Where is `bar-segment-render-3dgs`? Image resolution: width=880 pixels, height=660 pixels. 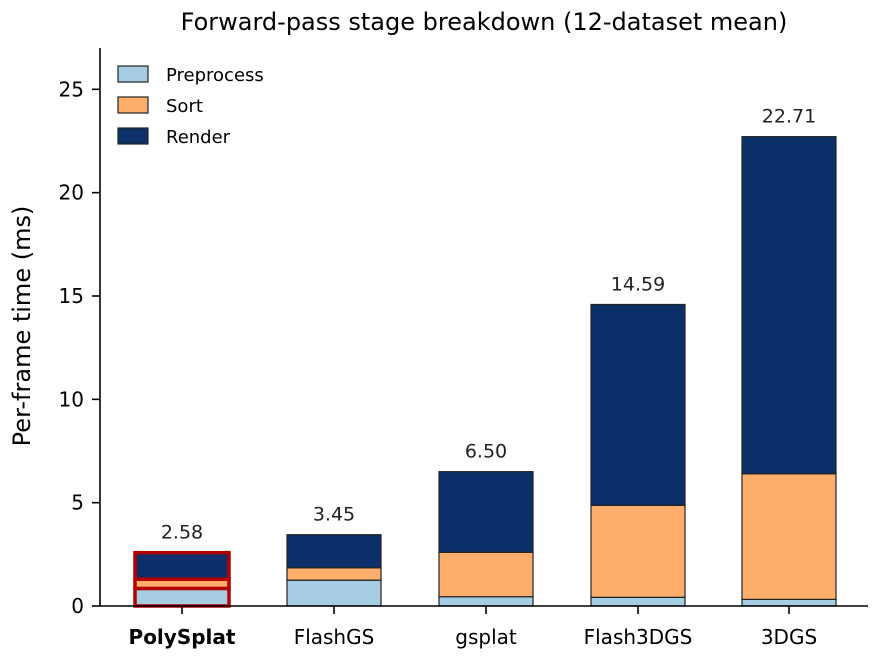 bar-segment-render-3dgs is located at coordinates (789, 305).